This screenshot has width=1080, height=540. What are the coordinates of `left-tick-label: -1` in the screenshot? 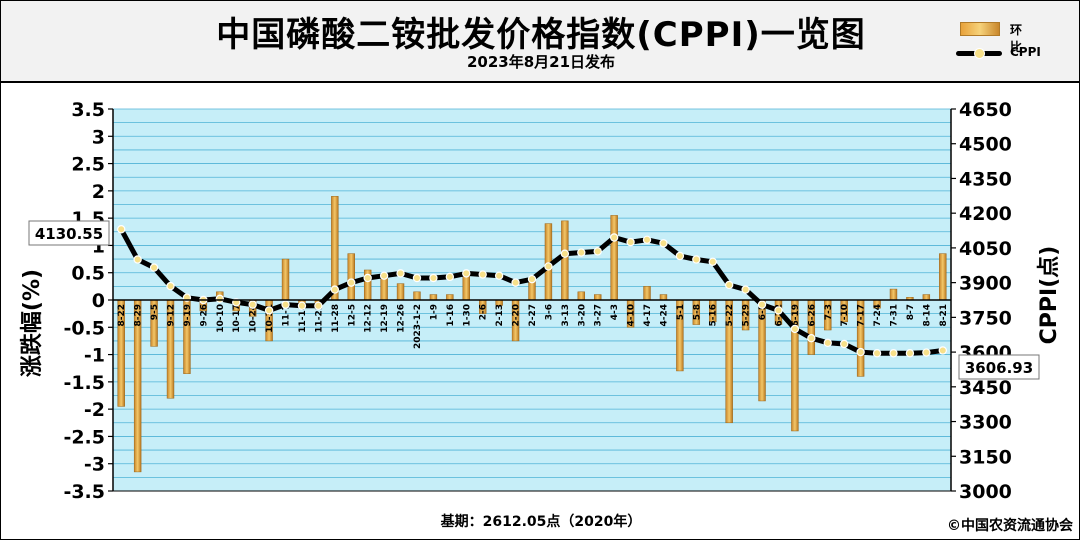 It's located at (94, 356).